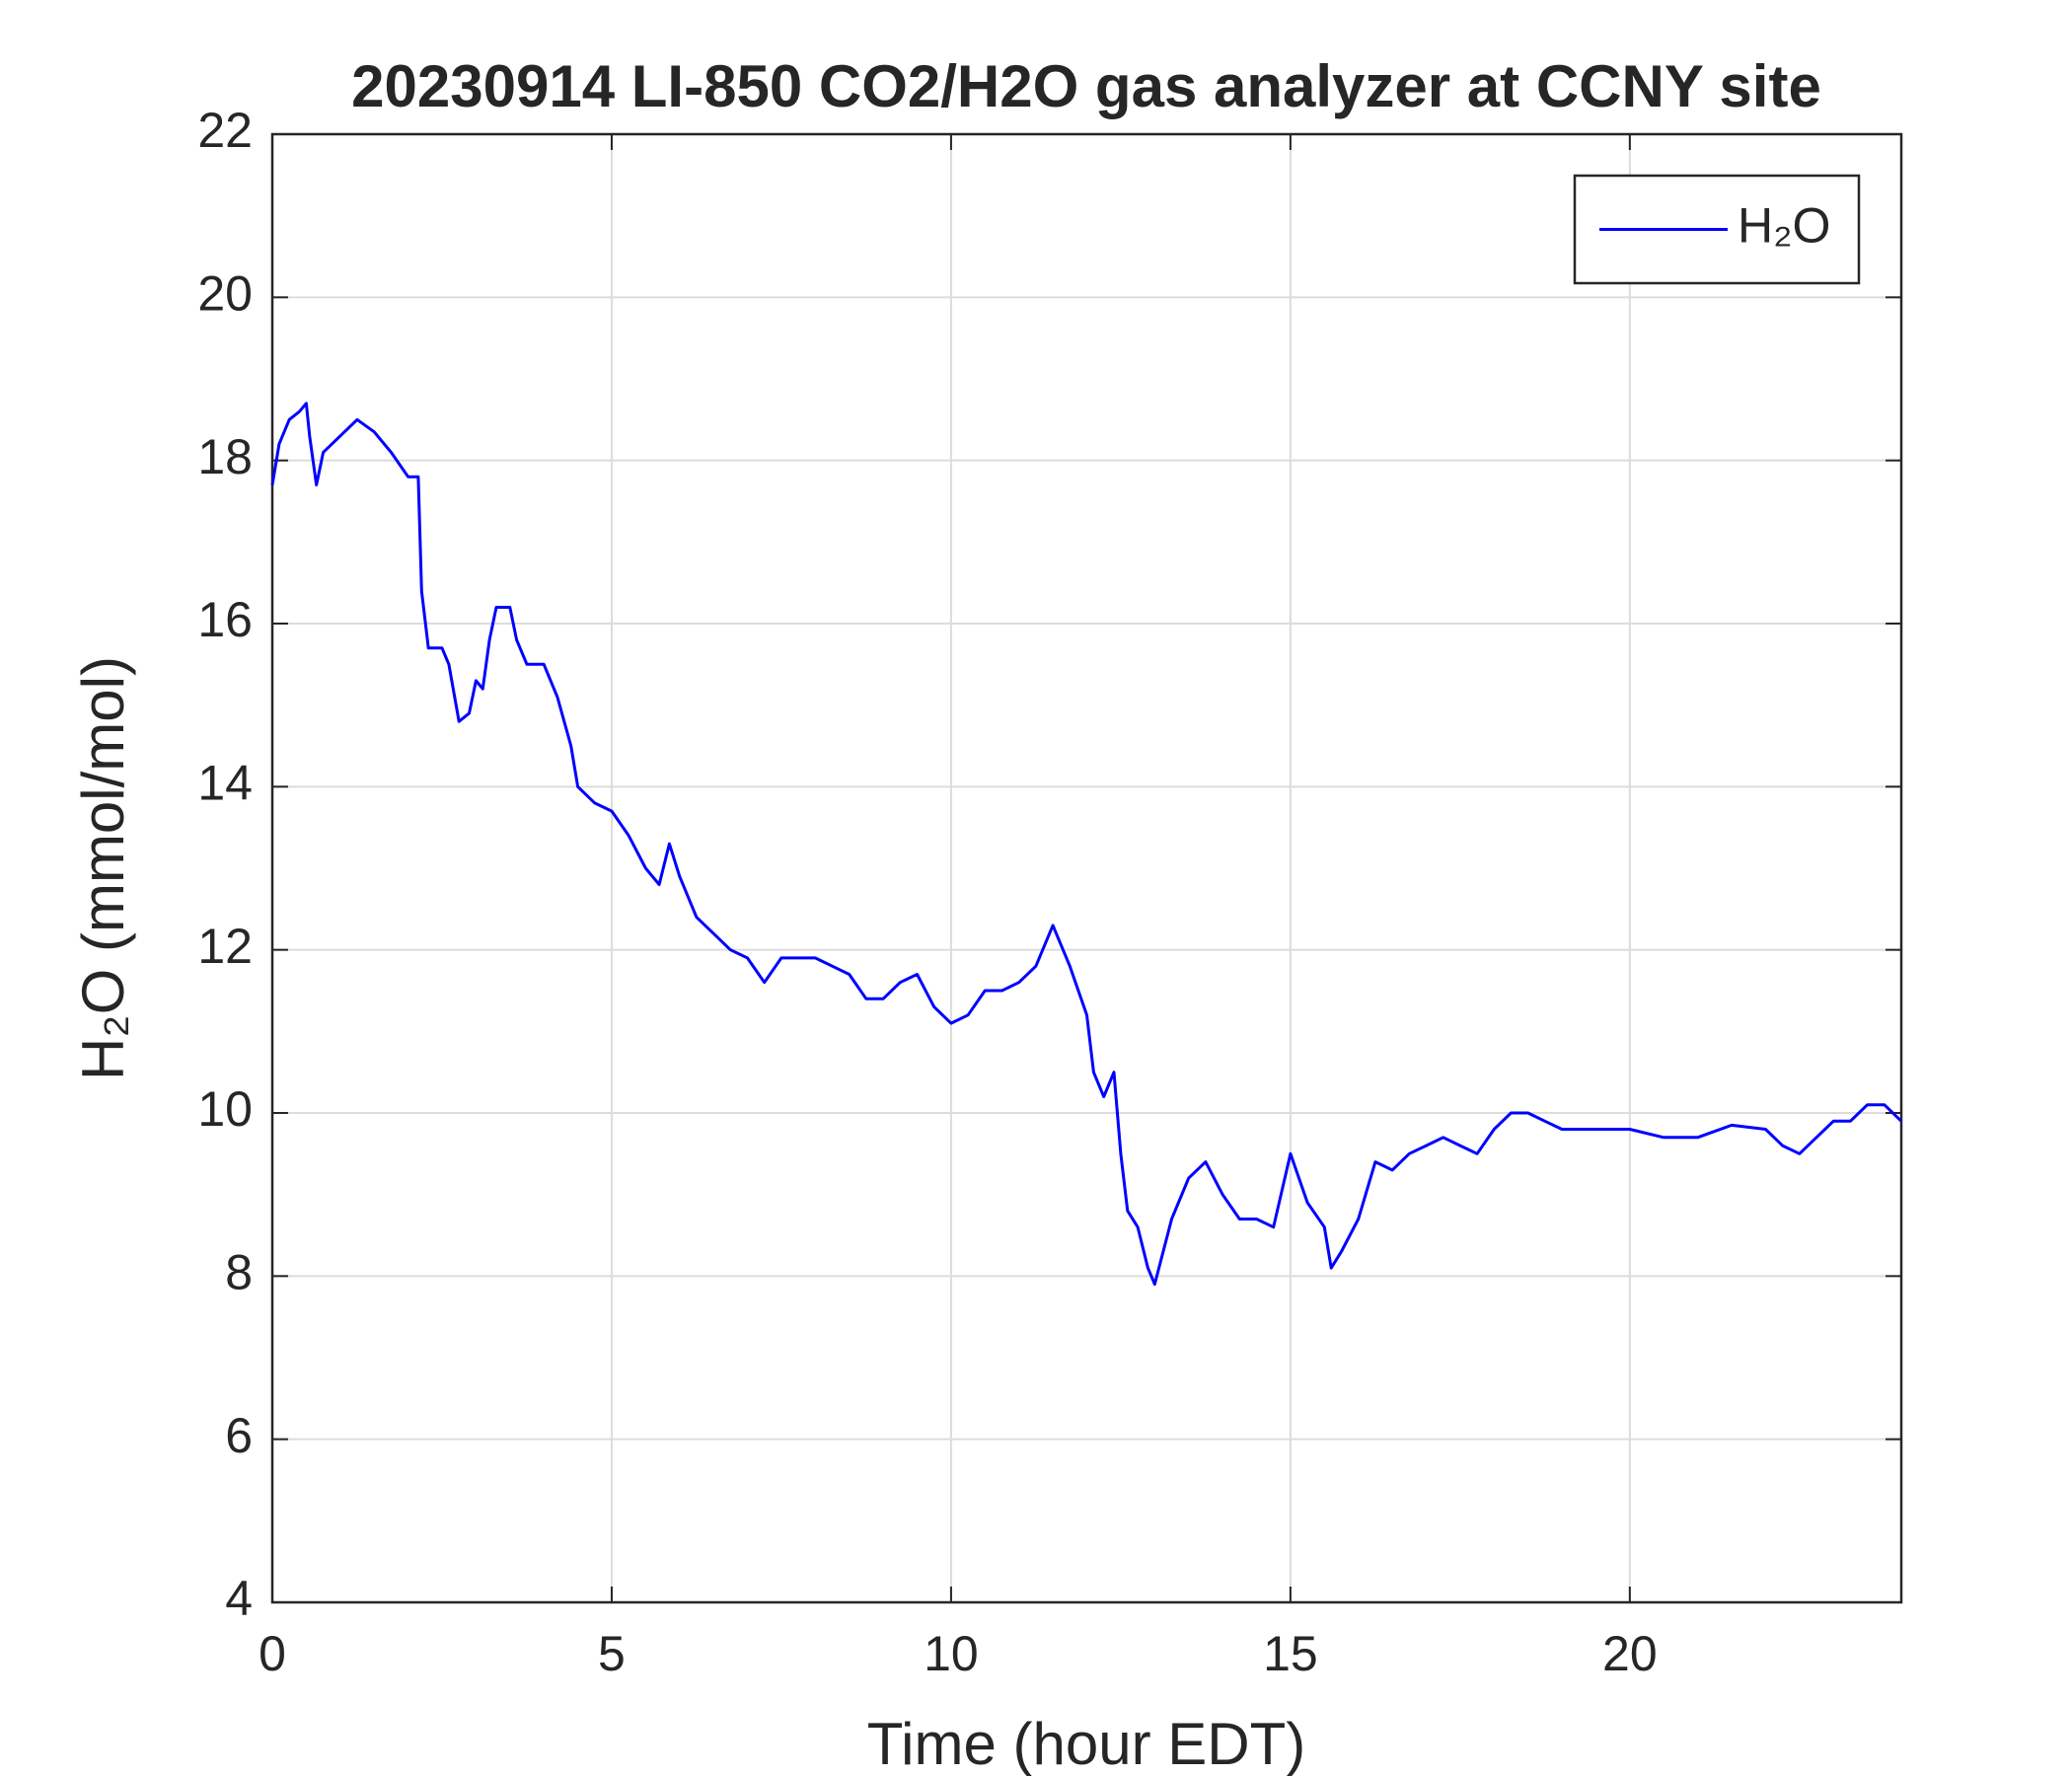  I want to click on y-tick-label: 4, so click(239, 1599).